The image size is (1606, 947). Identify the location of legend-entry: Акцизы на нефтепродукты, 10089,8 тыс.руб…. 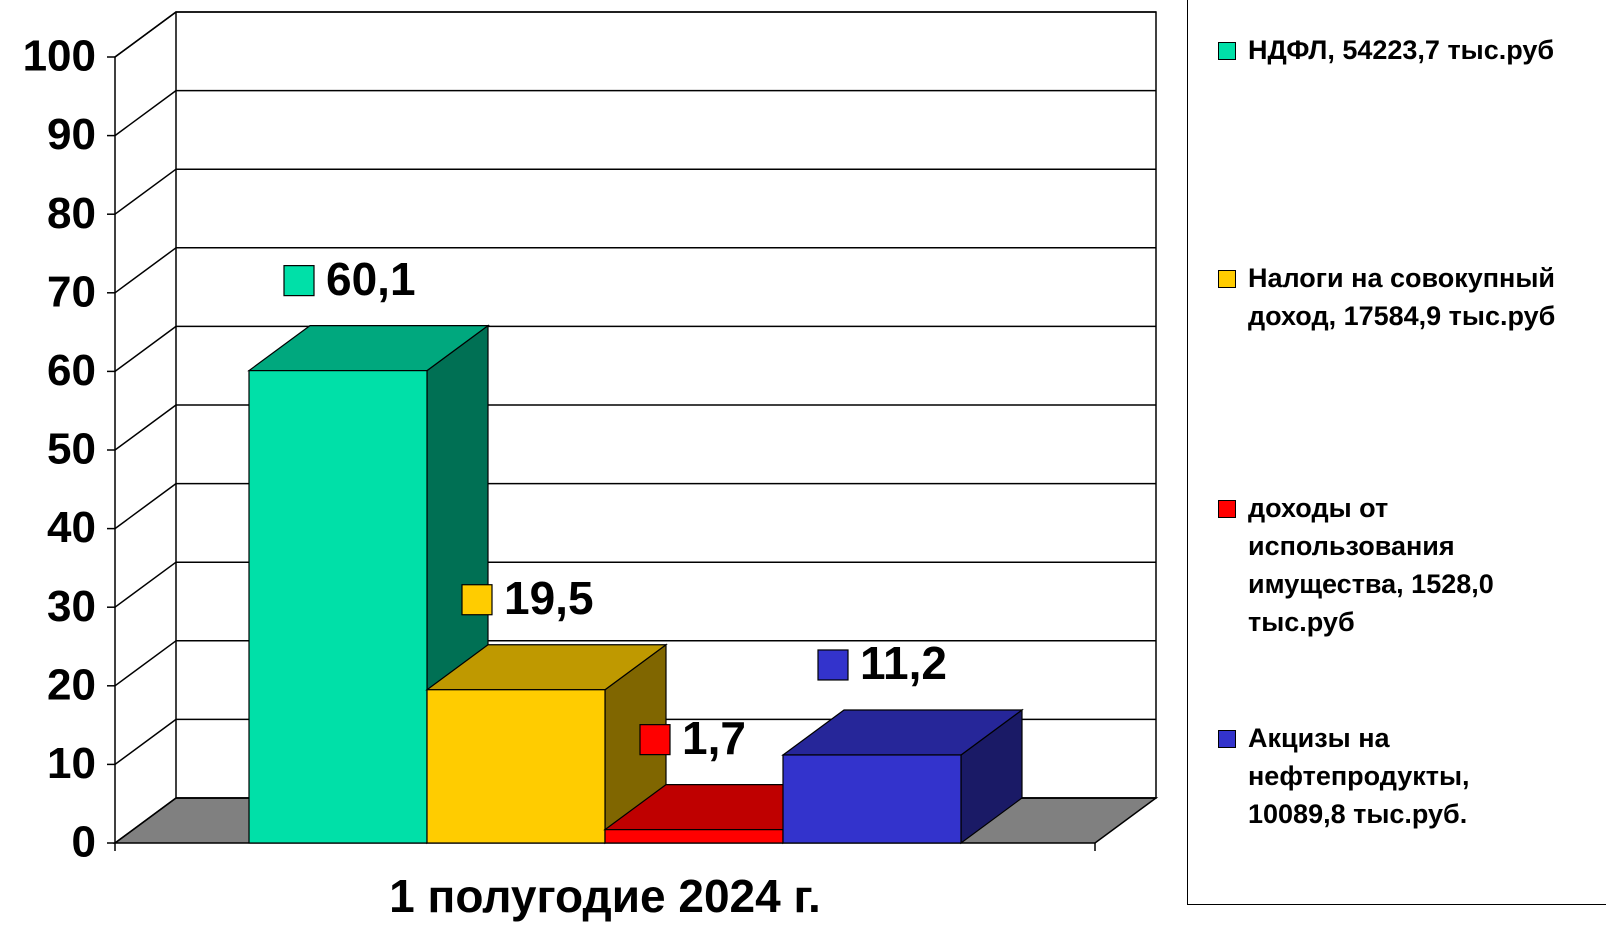
(1393, 776).